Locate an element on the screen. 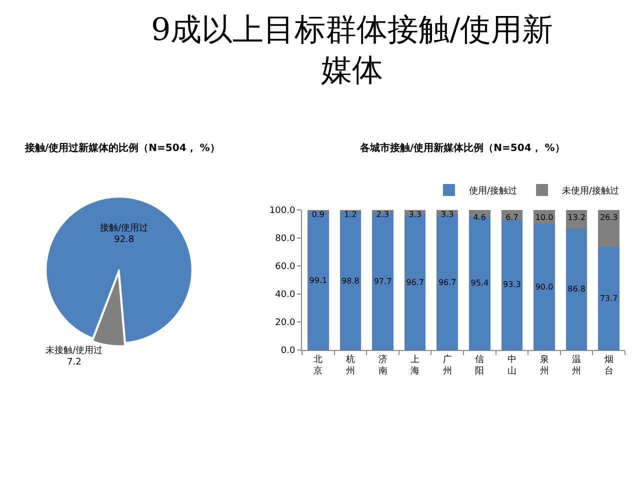 The image size is (640, 479). y-tick-label: 0.0 is located at coordinates (288, 351).